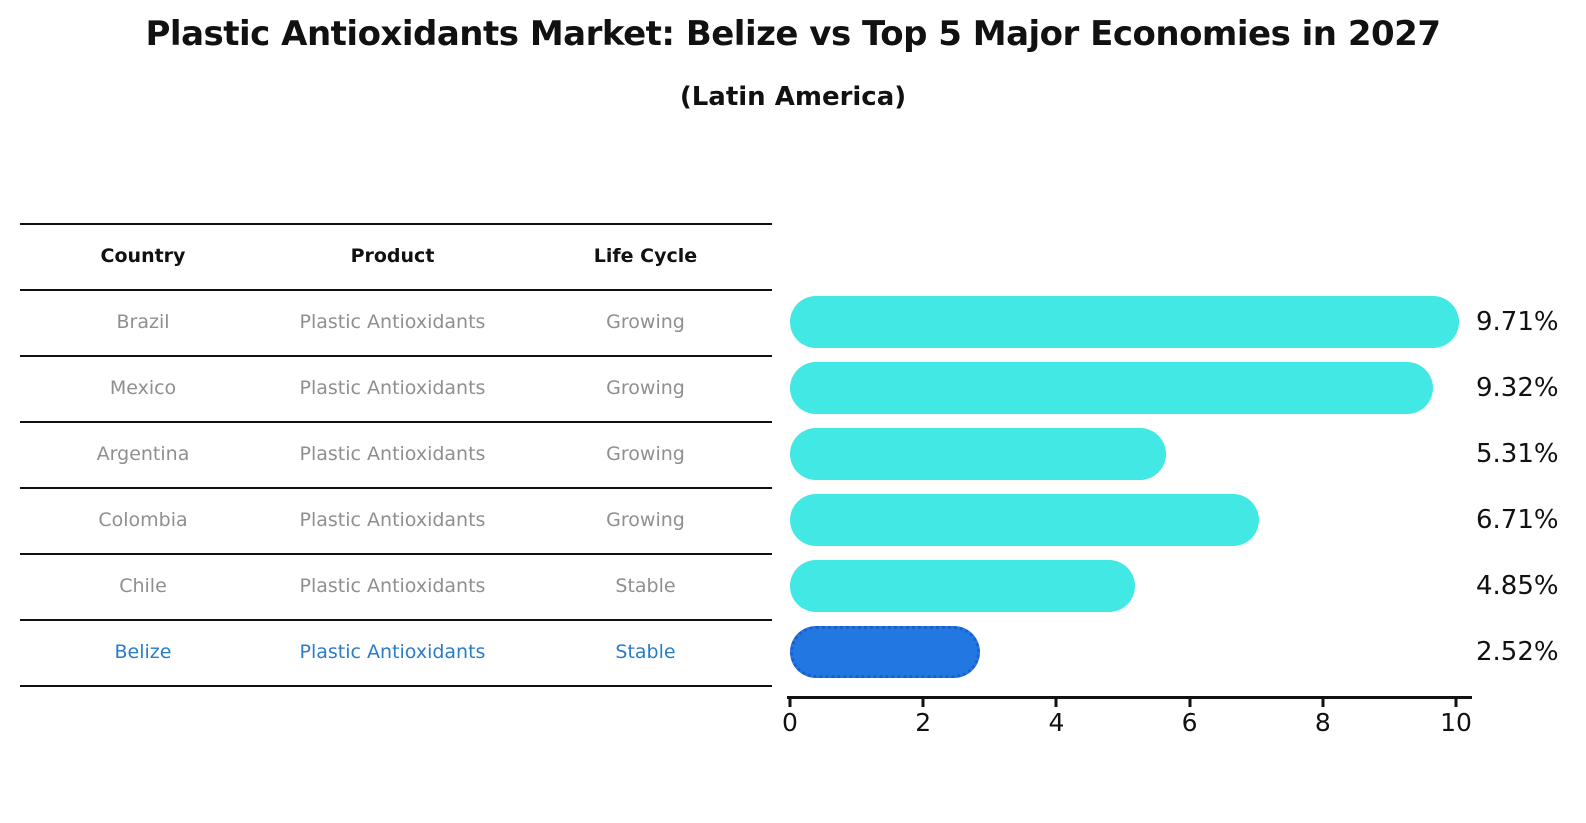 This screenshot has width=1586, height=823. Describe the element at coordinates (1111, 388) in the screenshot. I see `bar-mexico` at that location.